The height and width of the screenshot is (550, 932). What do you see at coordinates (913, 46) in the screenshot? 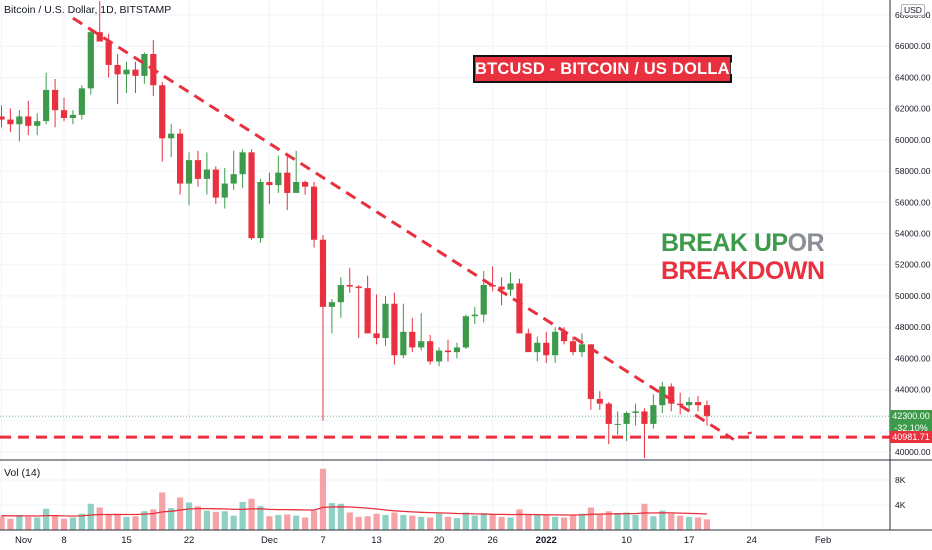
I see `price-tick-label: 66000.00` at bounding box center [913, 46].